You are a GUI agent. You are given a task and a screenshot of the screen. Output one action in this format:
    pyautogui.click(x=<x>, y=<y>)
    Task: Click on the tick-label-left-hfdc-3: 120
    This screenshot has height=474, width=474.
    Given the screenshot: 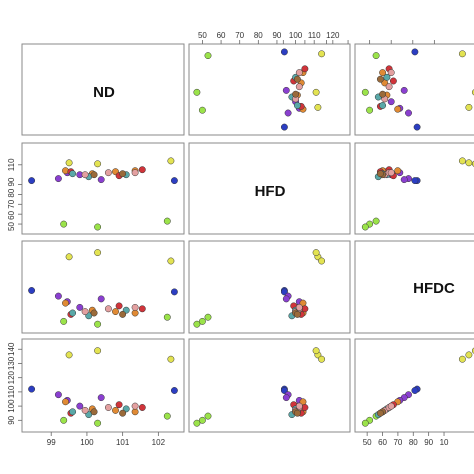 What is the action you would take?
    pyautogui.click(x=11, y=377)
    